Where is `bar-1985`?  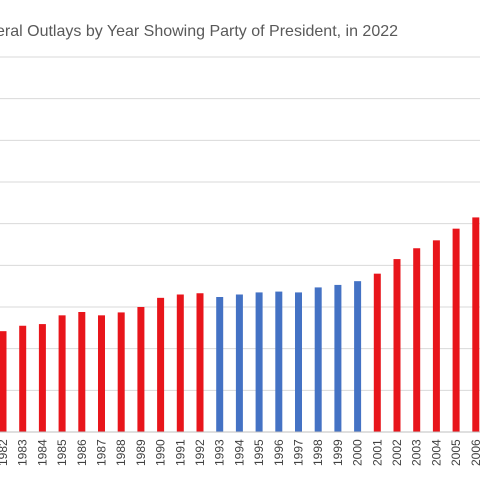
bar-1985 is located at coordinates (62, 373).